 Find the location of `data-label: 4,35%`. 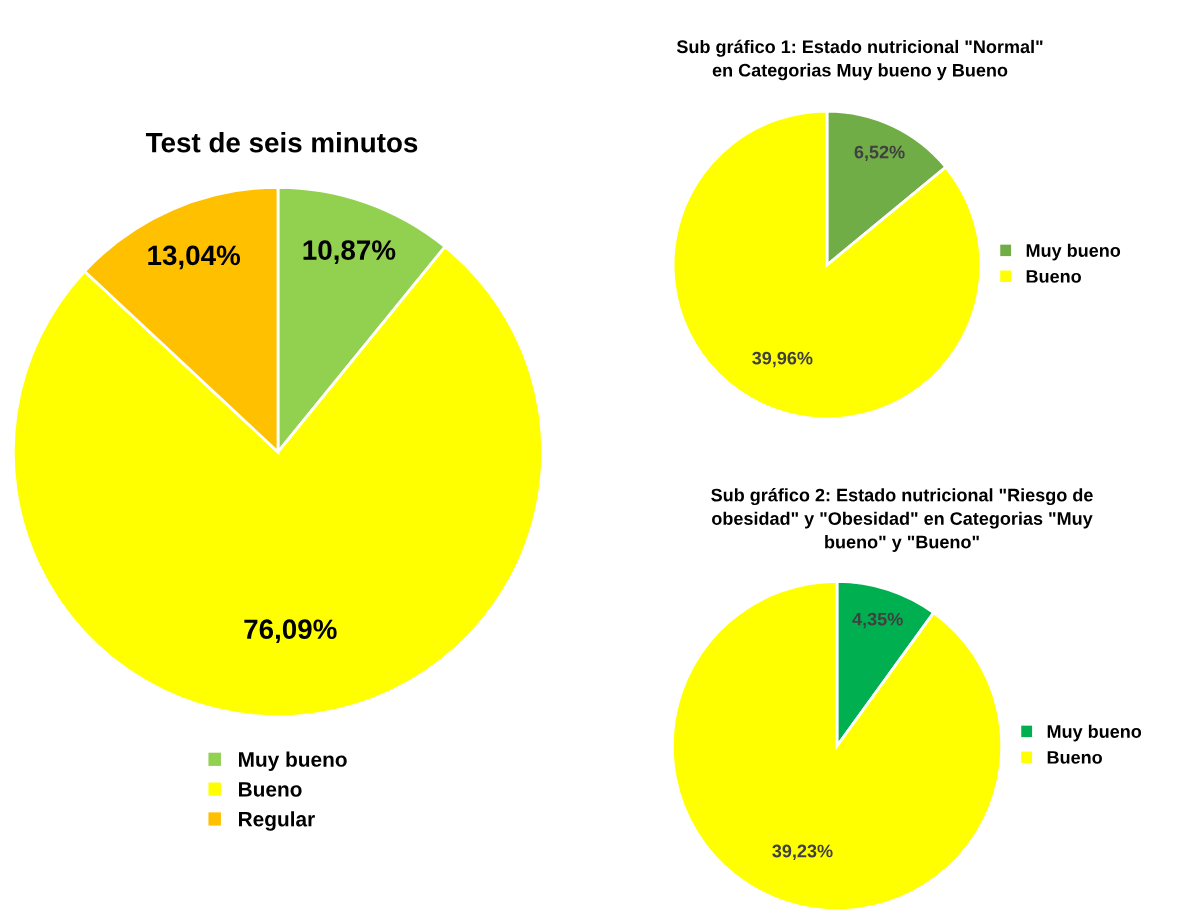

data-label: 4,35% is located at coordinates (877, 620).